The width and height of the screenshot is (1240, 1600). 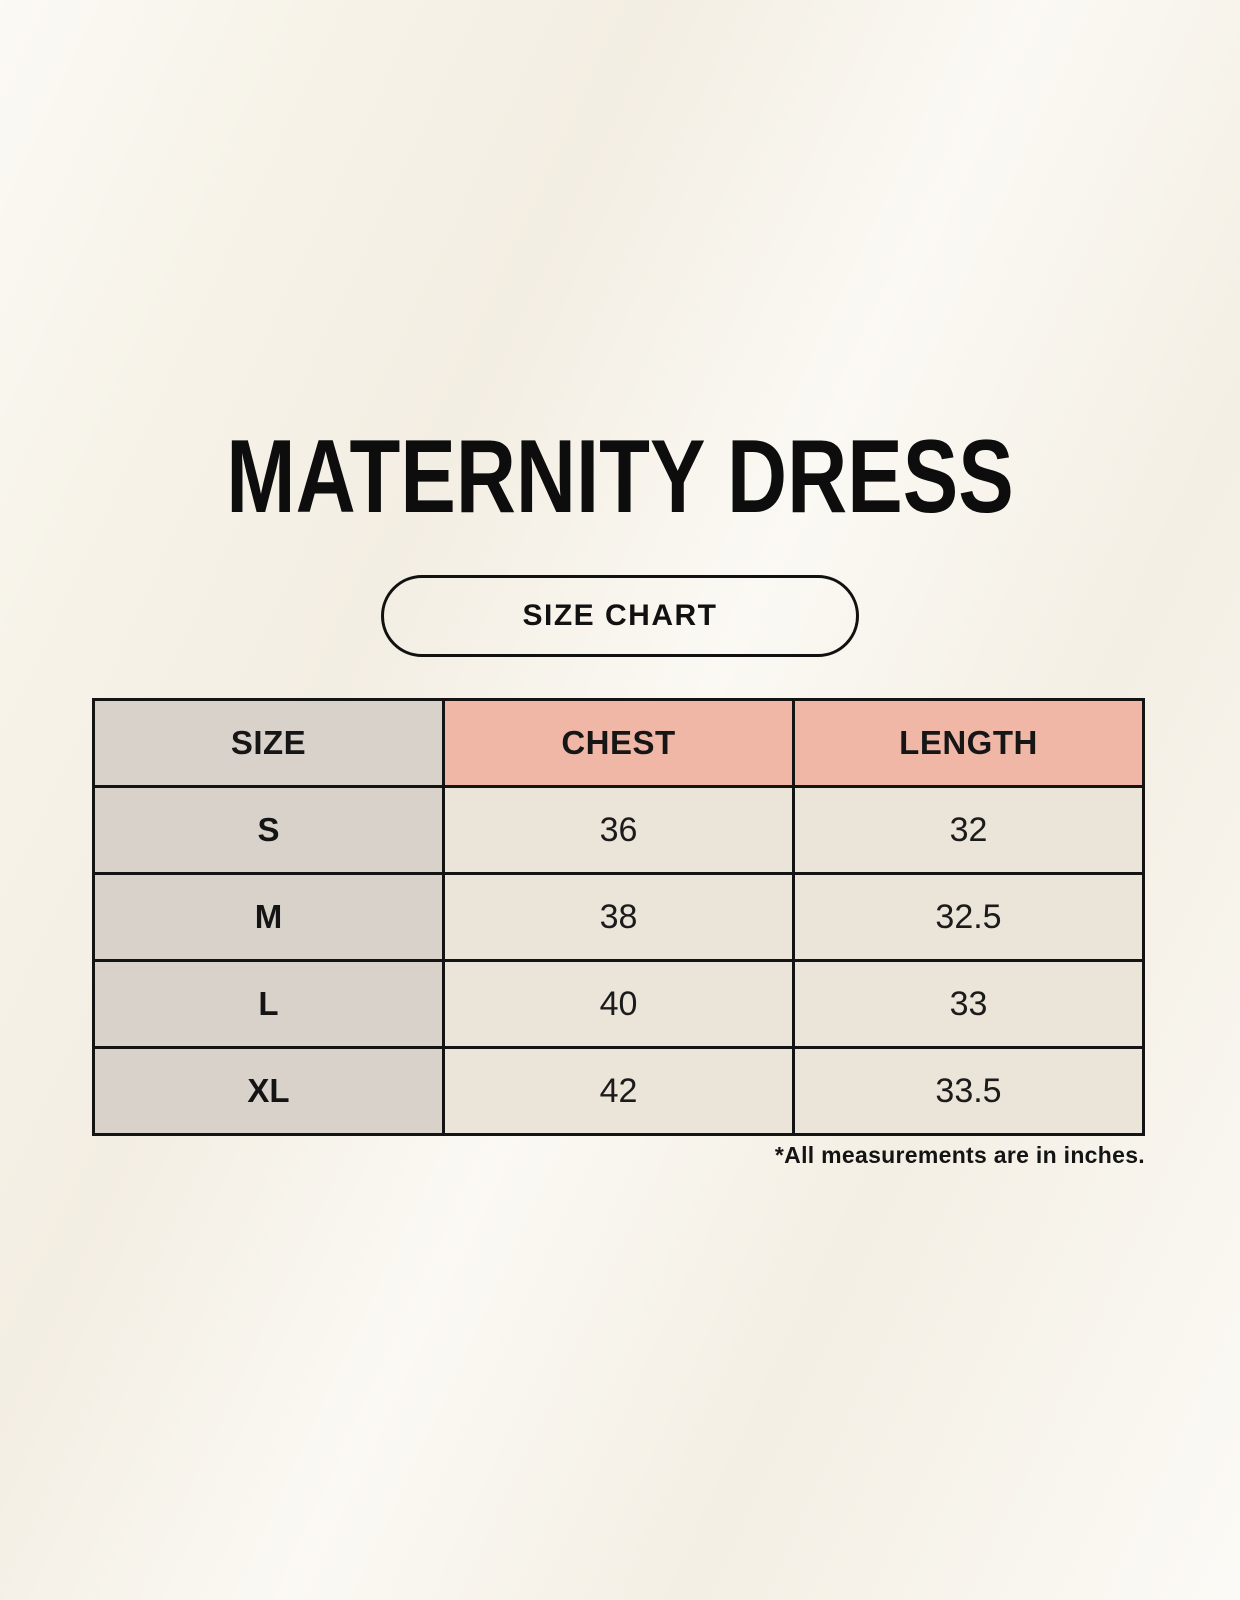 I want to click on column-header-length: LENGTH, so click(x=968, y=743).